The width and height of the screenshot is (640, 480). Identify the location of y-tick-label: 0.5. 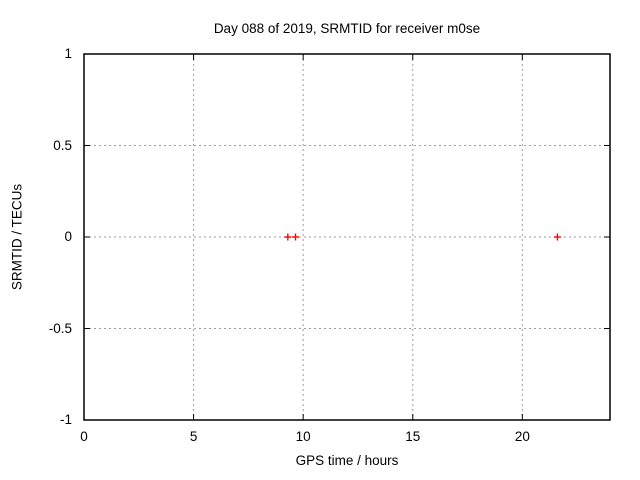
(62, 145).